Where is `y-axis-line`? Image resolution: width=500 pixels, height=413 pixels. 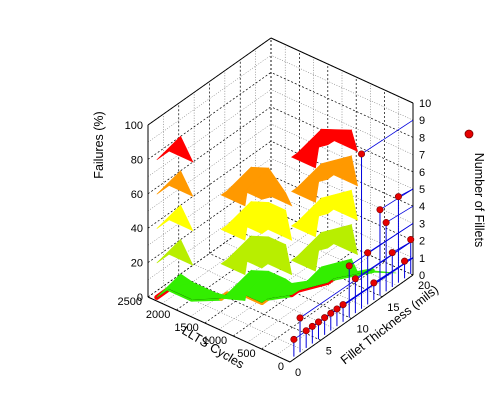 y-axis-line is located at coordinates (351, 318).